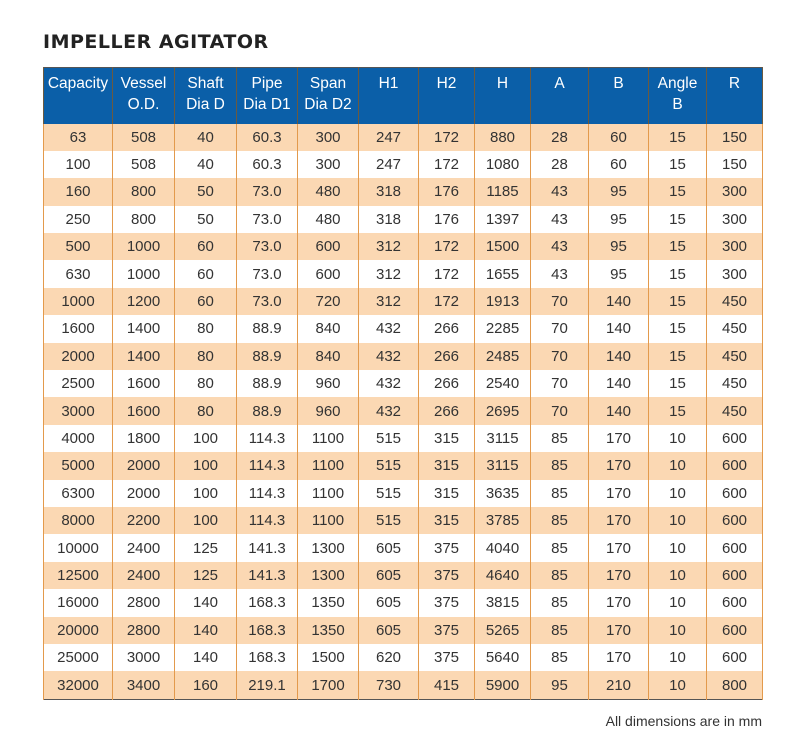 The width and height of the screenshot is (800, 752). Describe the element at coordinates (403, 301) in the screenshot. I see `table-row: 1000 1200 60 73.0 720 312 172 1913 70 140 15 450` at that location.